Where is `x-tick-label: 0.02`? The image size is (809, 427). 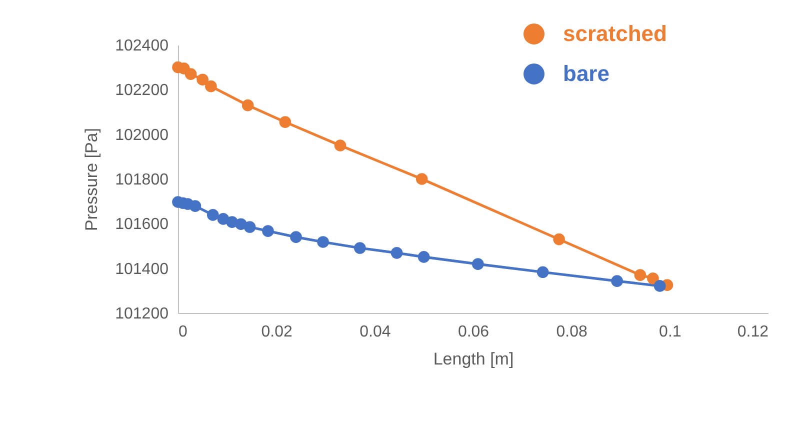
x-tick-label: 0.02 is located at coordinates (277, 332).